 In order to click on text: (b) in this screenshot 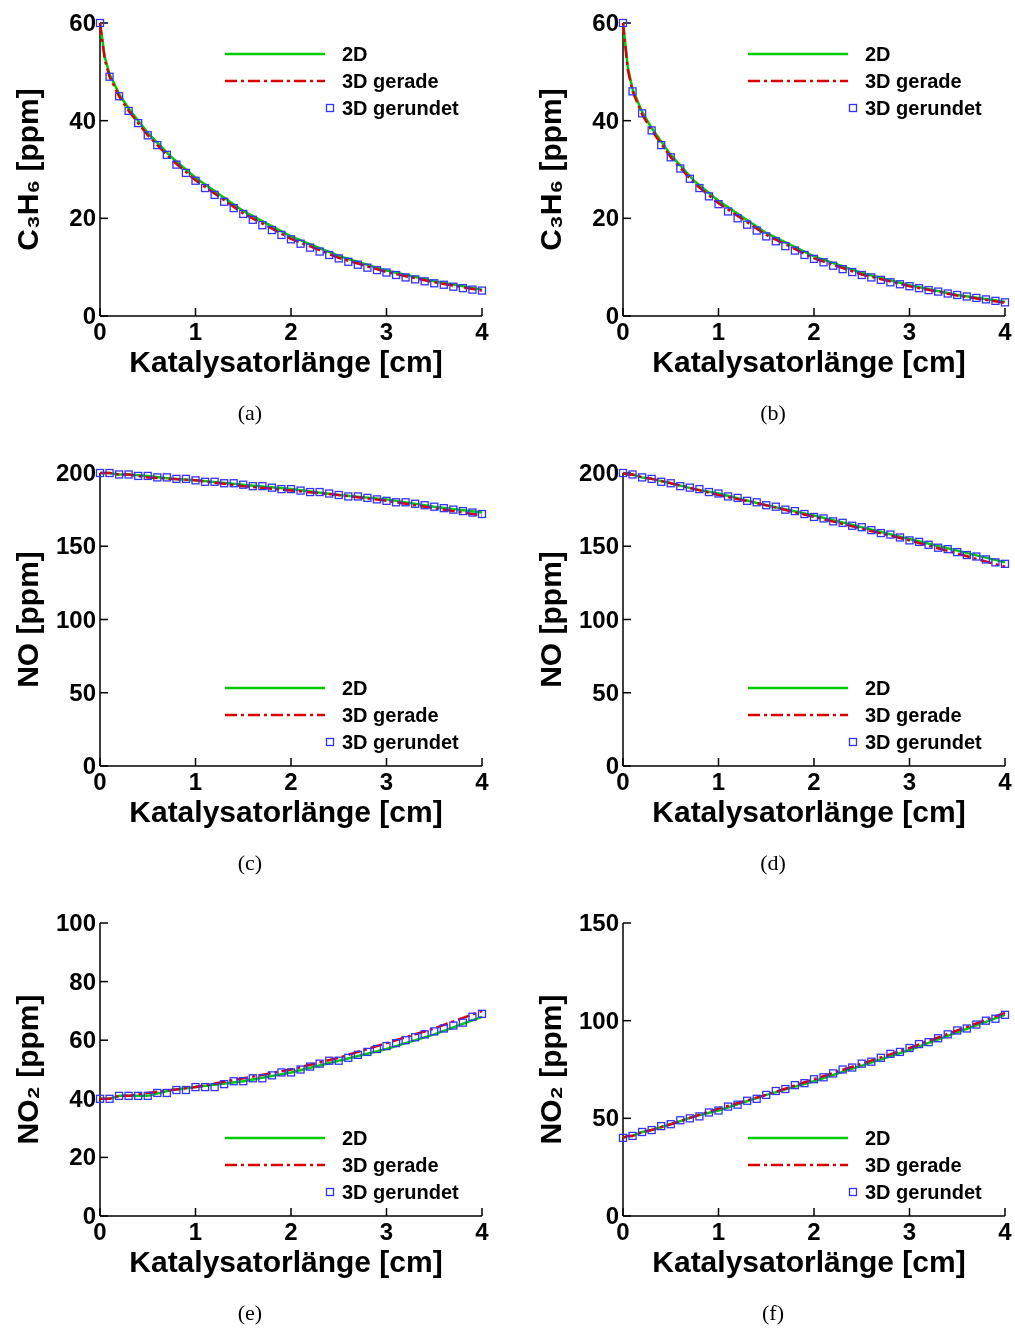, I will do `click(773, 412)`.